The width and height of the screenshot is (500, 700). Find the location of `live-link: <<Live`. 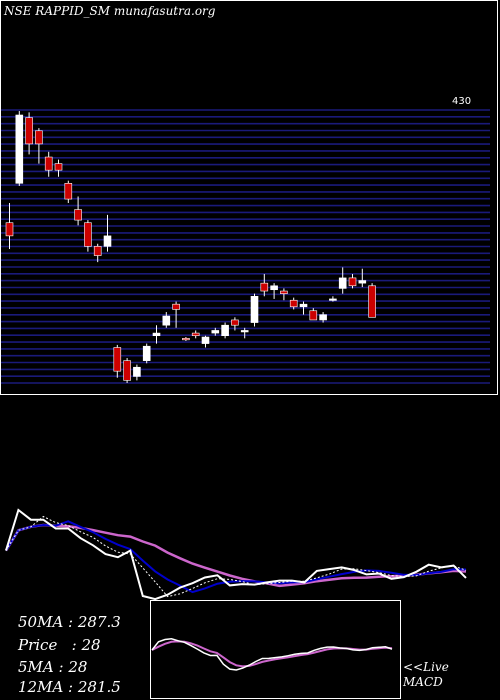

live-link: <<Live is located at coordinates (426, 667).